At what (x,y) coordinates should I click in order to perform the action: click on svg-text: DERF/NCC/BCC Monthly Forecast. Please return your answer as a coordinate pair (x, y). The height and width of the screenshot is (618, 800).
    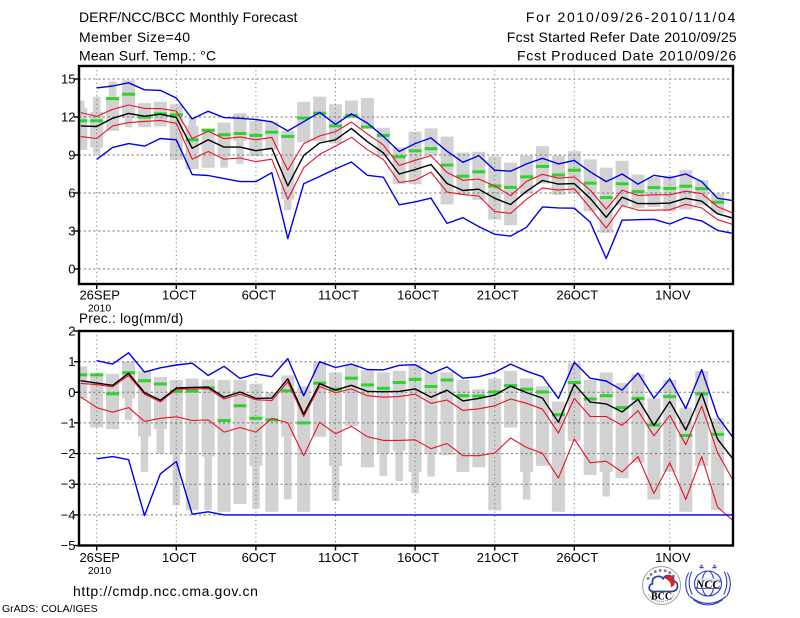
    Looking at the image, I should click on (188, 17).